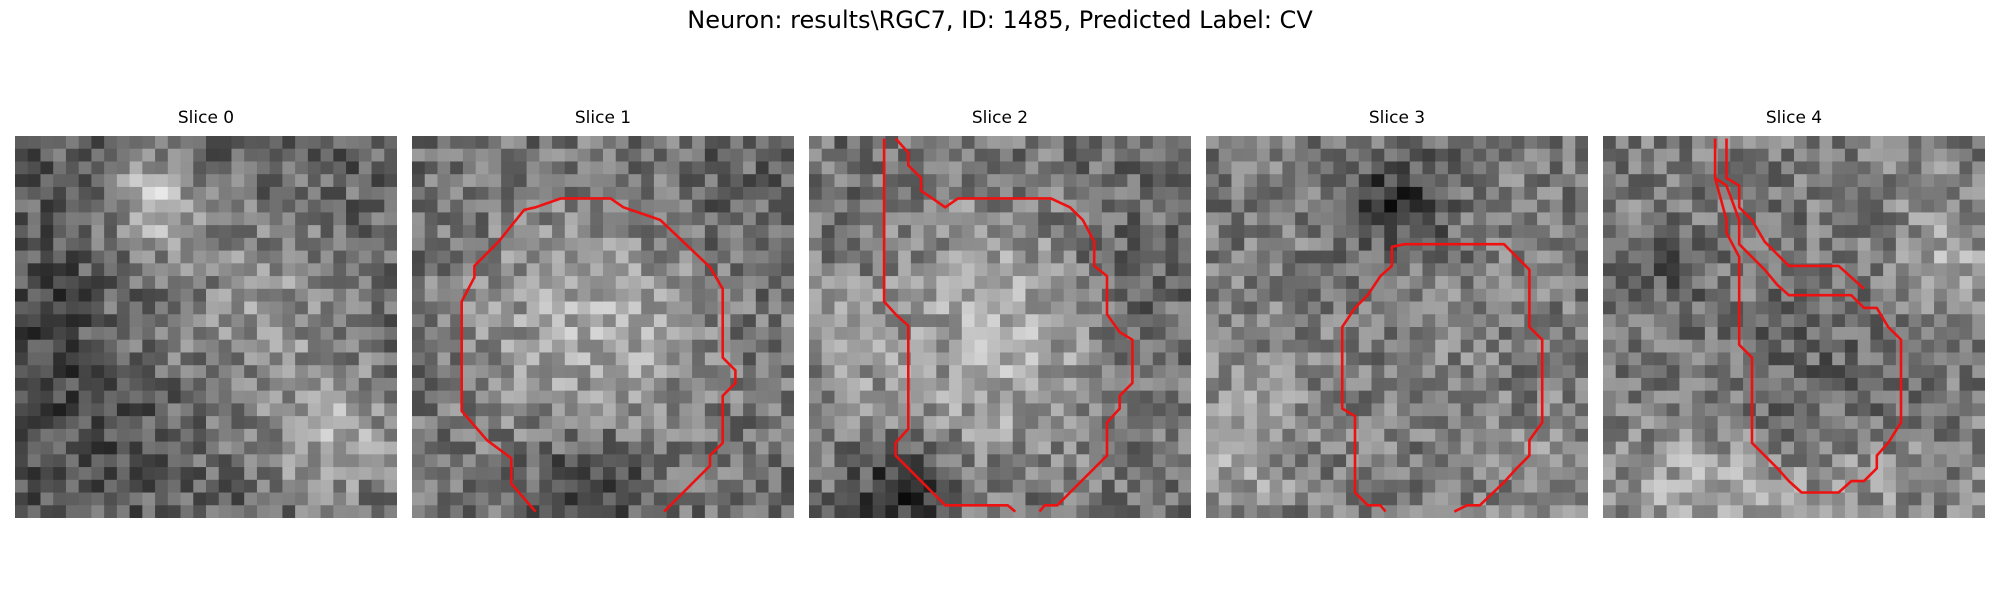 The height and width of the screenshot is (600, 2000). Describe the element at coordinates (1000, 118) in the screenshot. I see `slice-title: Slice 2` at that location.